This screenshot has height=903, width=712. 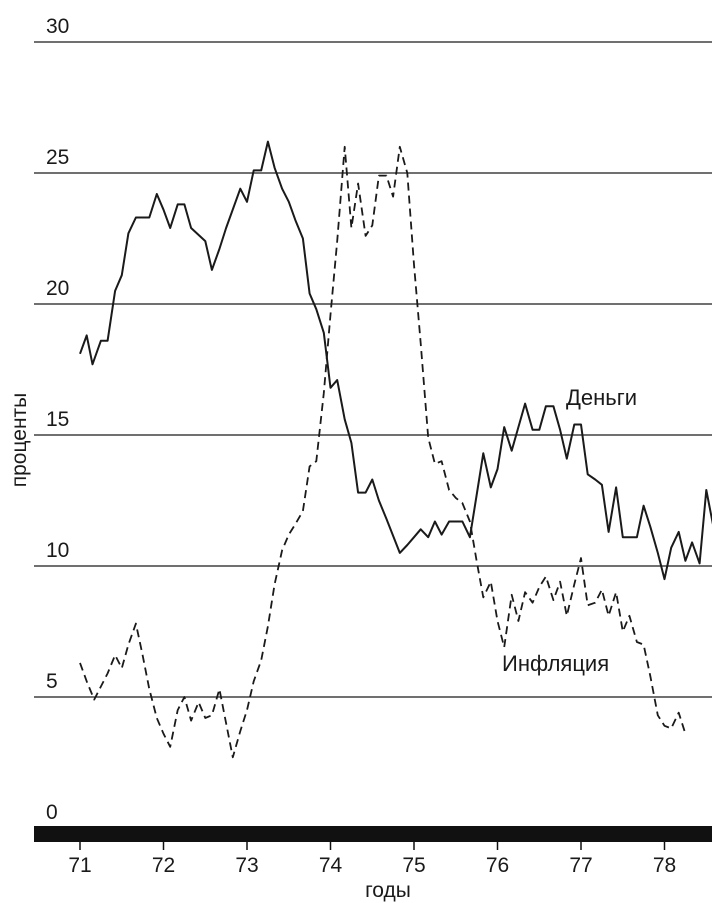 What do you see at coordinates (372, 859) in the screenshot?
I see `x-tick-labels: 71 72 73 74 75 76 77 78` at bounding box center [372, 859].